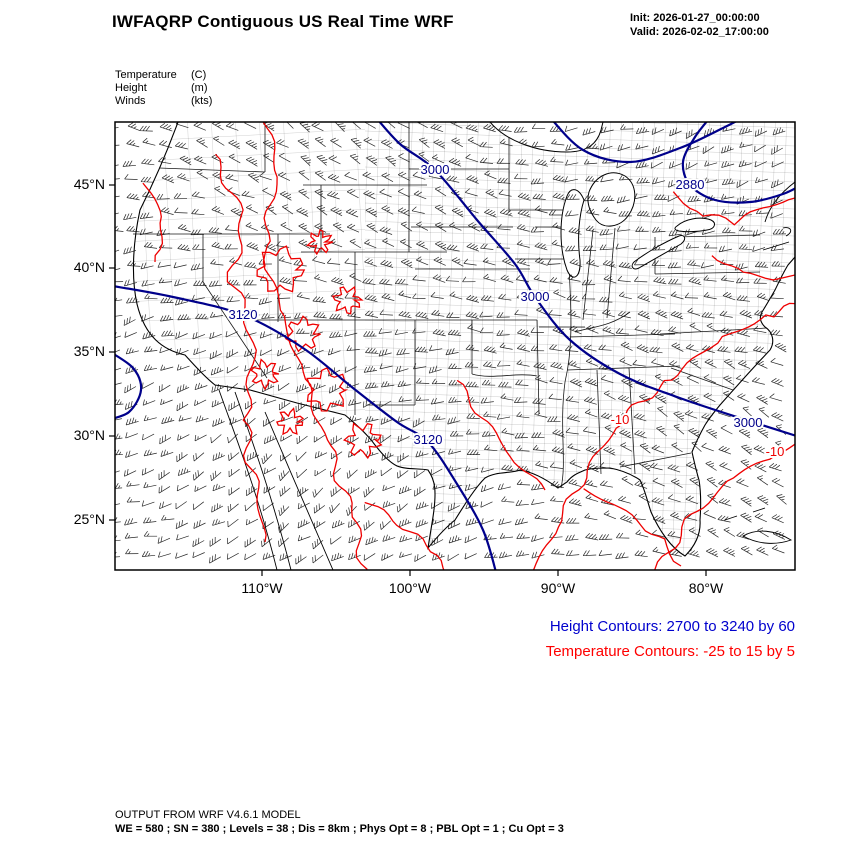 The image size is (850, 850). What do you see at coordinates (706, 588) in the screenshot?
I see `x-axis-label-80w: 80°W` at bounding box center [706, 588].